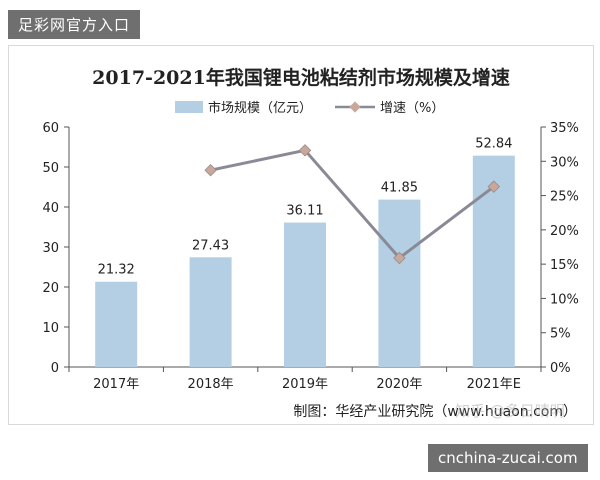 The width and height of the screenshot is (600, 480). I want to click on y-tick-label-right: 25%, so click(564, 197).